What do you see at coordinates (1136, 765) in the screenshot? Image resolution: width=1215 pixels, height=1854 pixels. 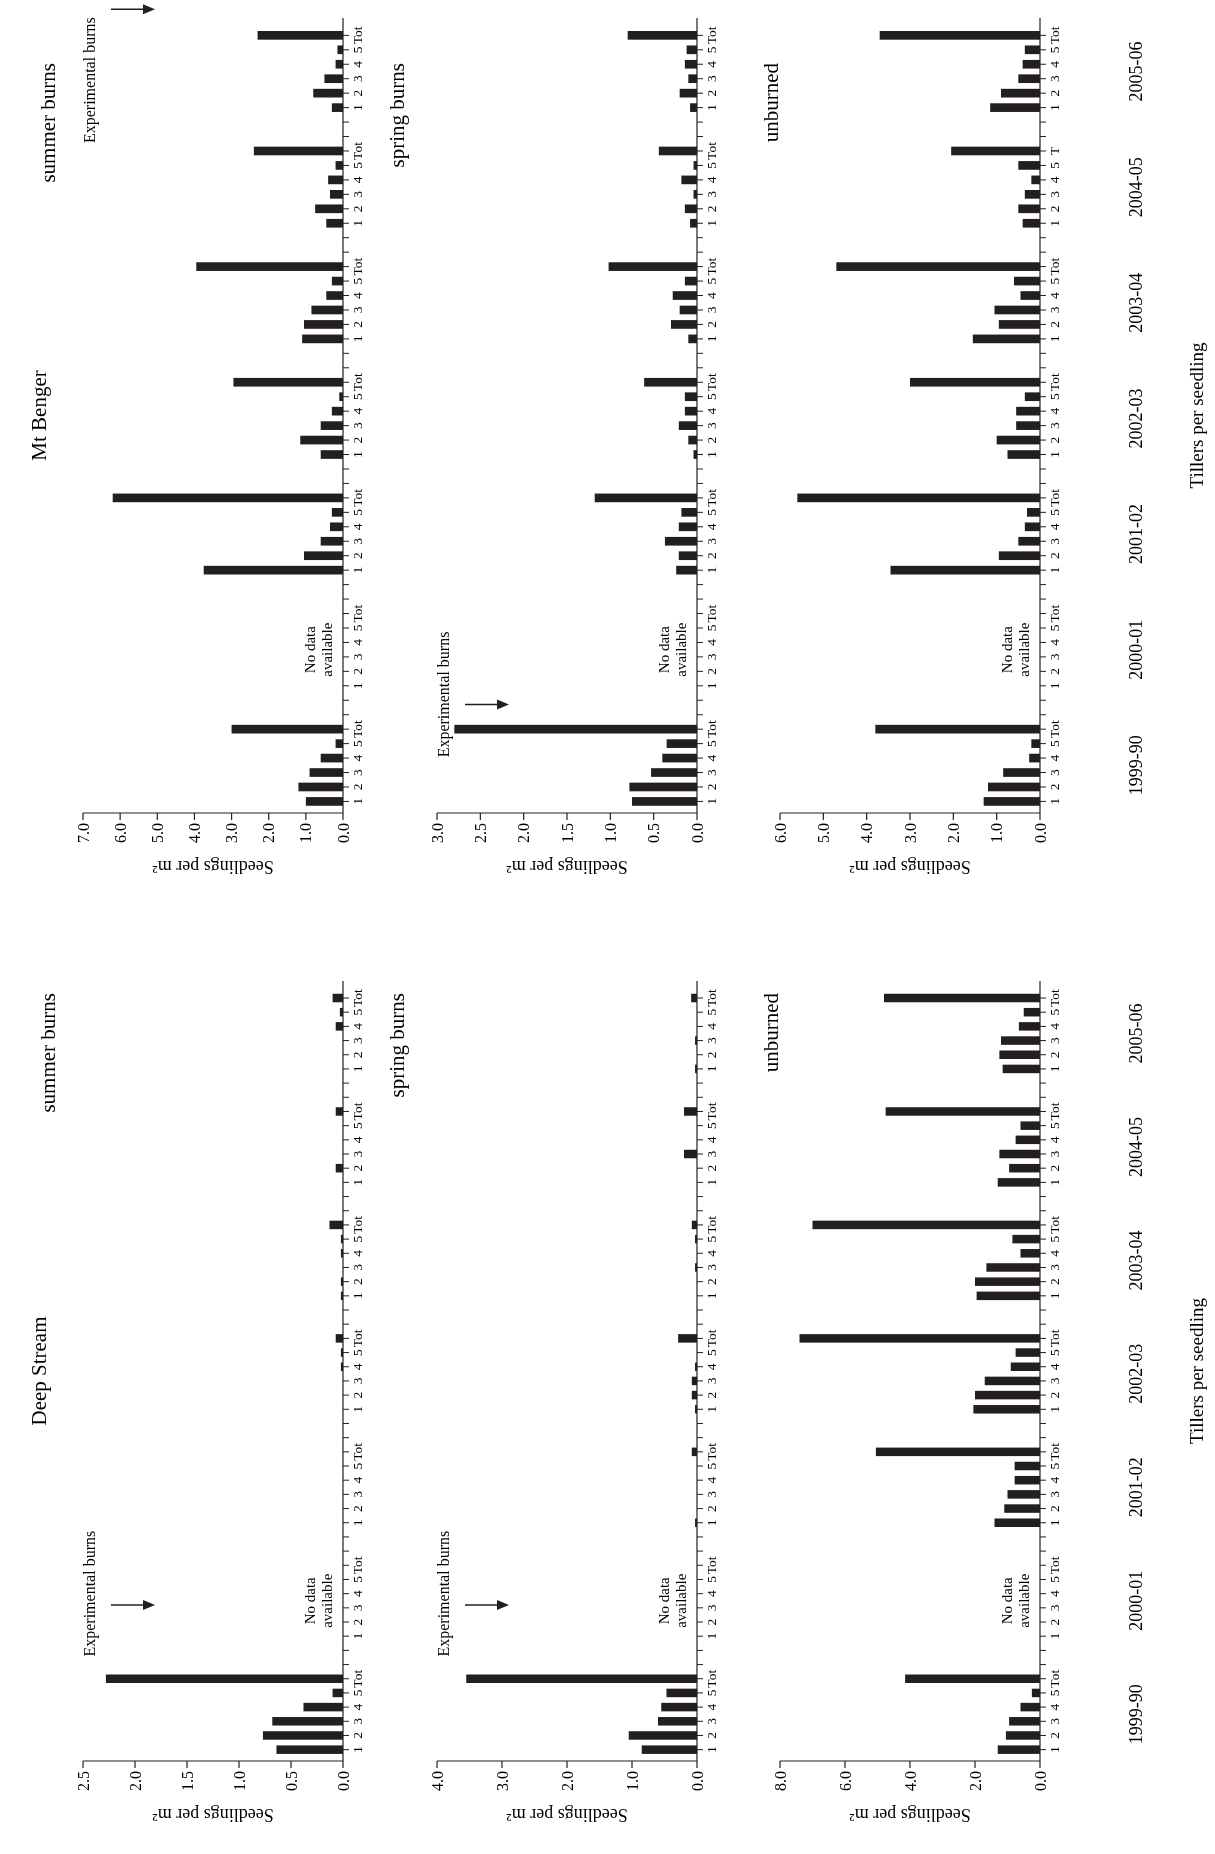 I see `text: 1999-90` at bounding box center [1136, 765].